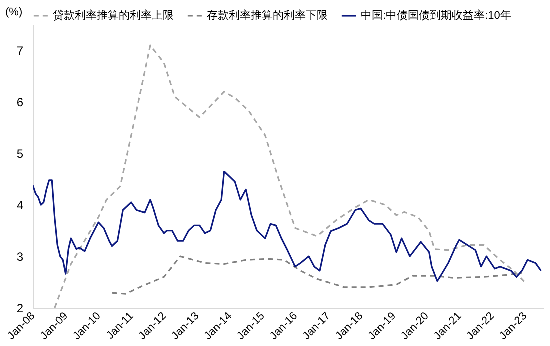 The height and width of the screenshot is (346, 550). I want to click on line-series, so click(317, 275).